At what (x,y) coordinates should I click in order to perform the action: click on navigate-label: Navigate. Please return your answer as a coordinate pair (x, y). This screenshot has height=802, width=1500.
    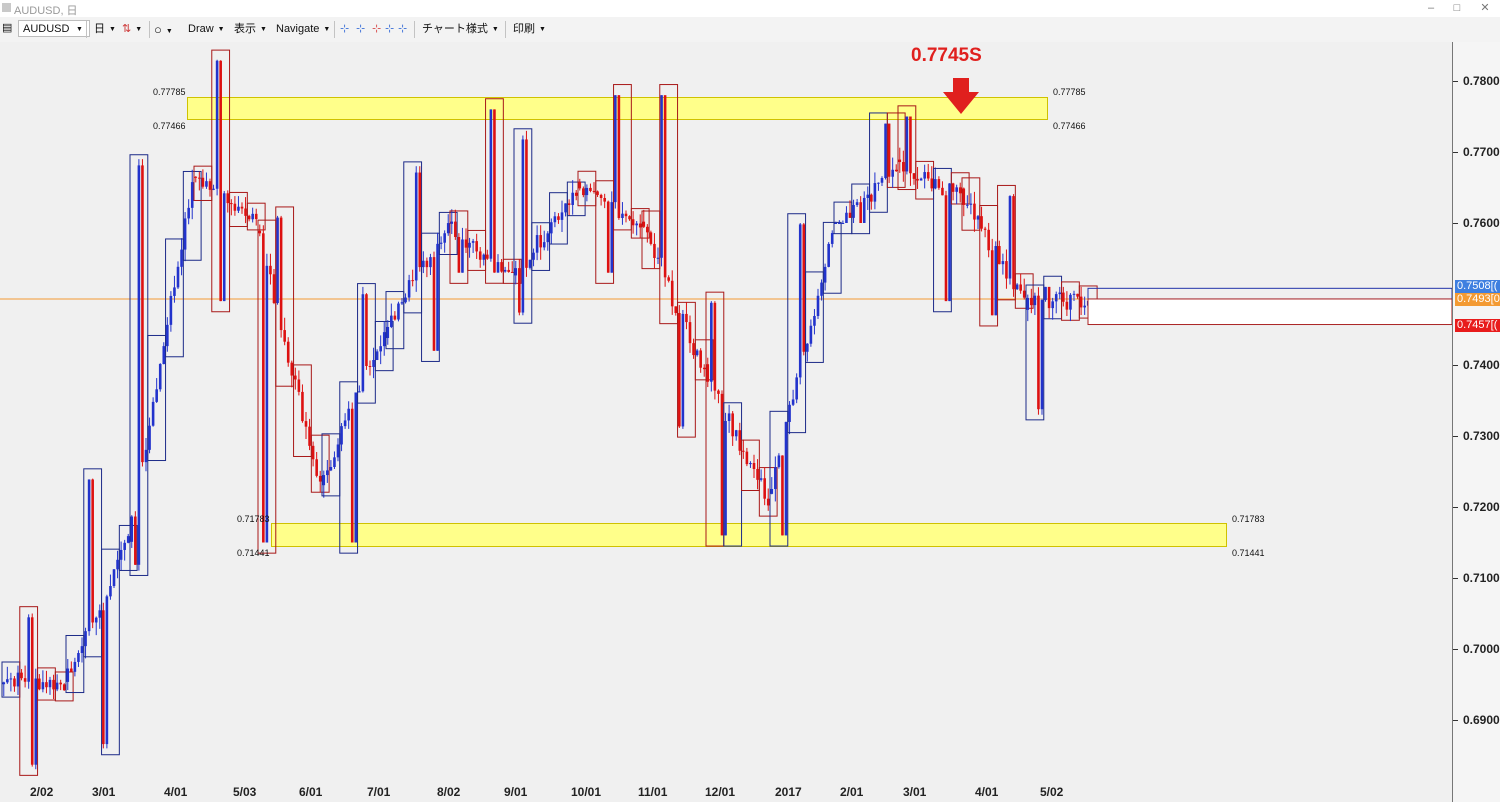
    Looking at the image, I should click on (298, 29).